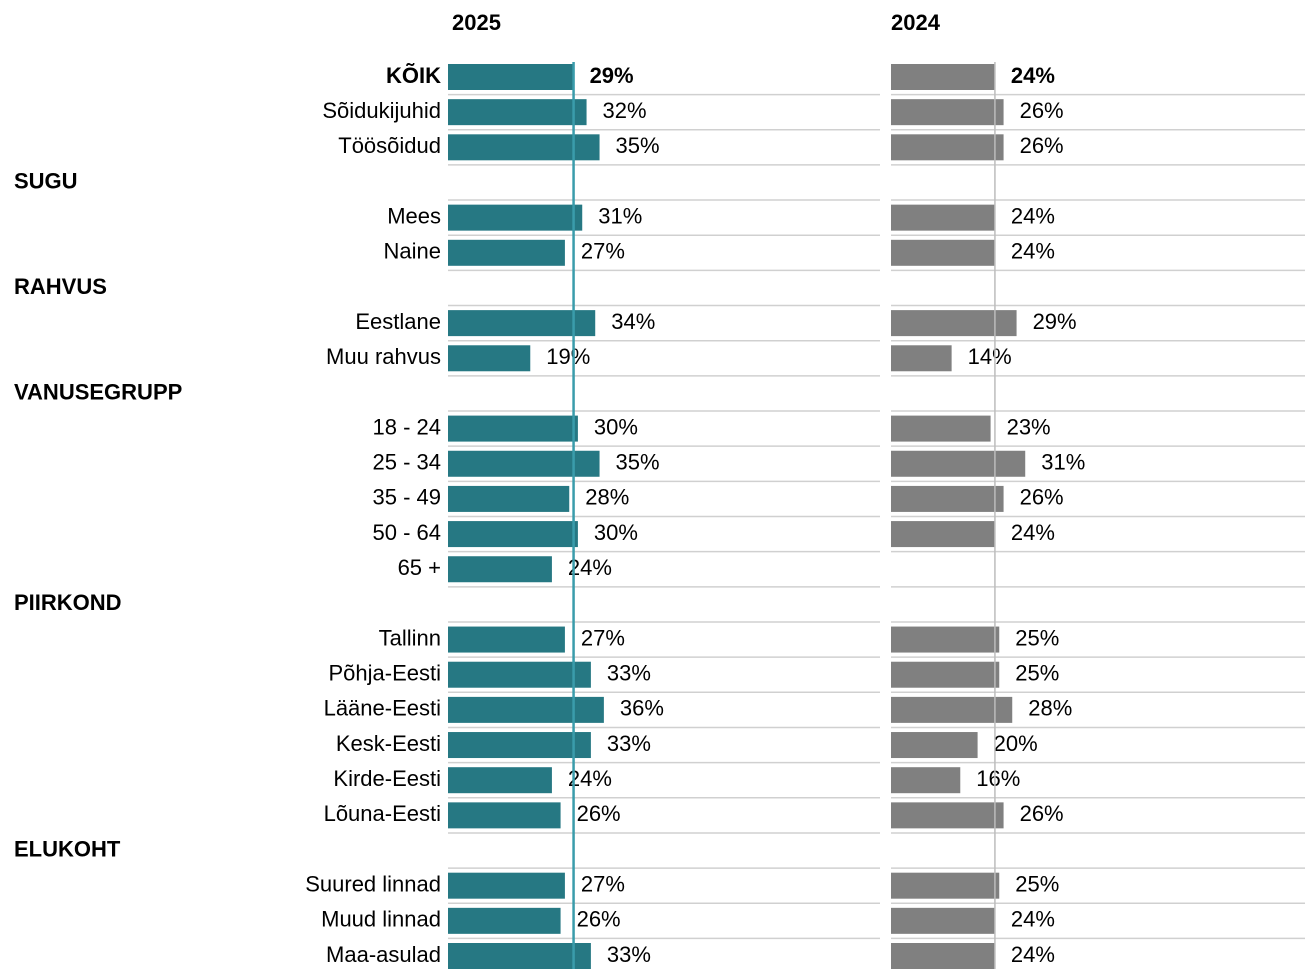 The image size is (1307, 969). Describe the element at coordinates (398, 321) in the screenshot. I see `category-label: Eestlane` at that location.